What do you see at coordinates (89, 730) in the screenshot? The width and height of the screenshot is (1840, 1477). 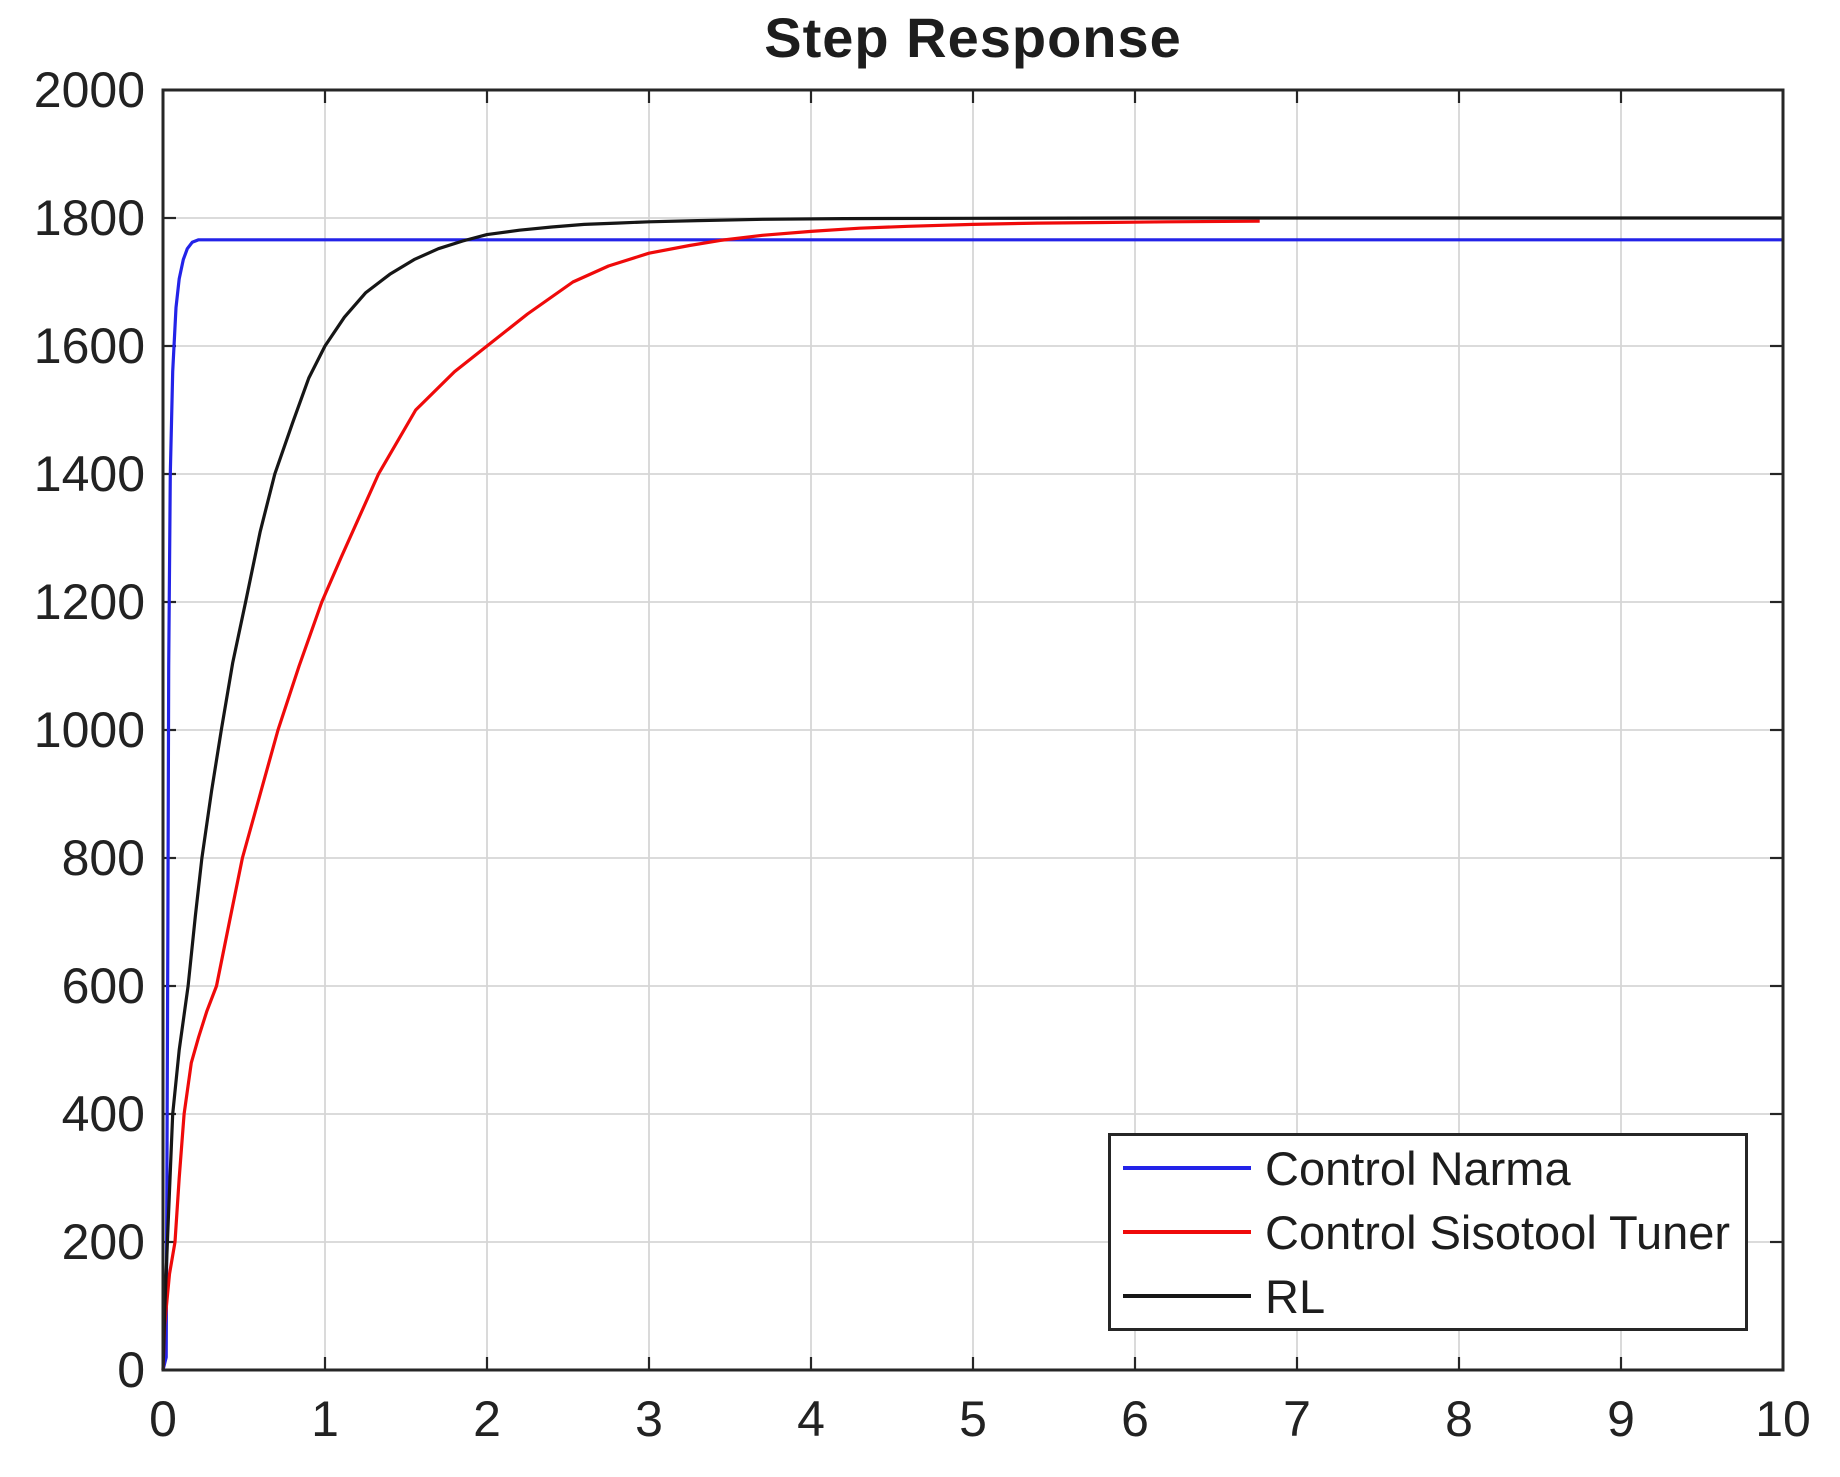 I see `y-tick-label: 1000` at bounding box center [89, 730].